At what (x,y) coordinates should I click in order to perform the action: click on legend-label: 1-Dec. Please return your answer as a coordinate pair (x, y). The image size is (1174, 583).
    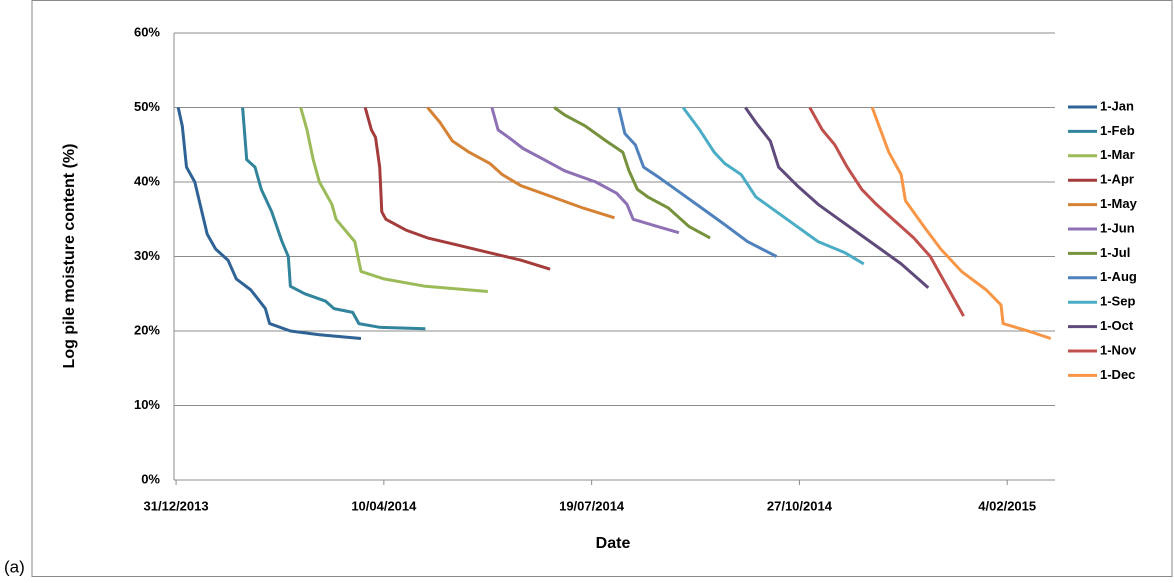
    Looking at the image, I should click on (1117, 374).